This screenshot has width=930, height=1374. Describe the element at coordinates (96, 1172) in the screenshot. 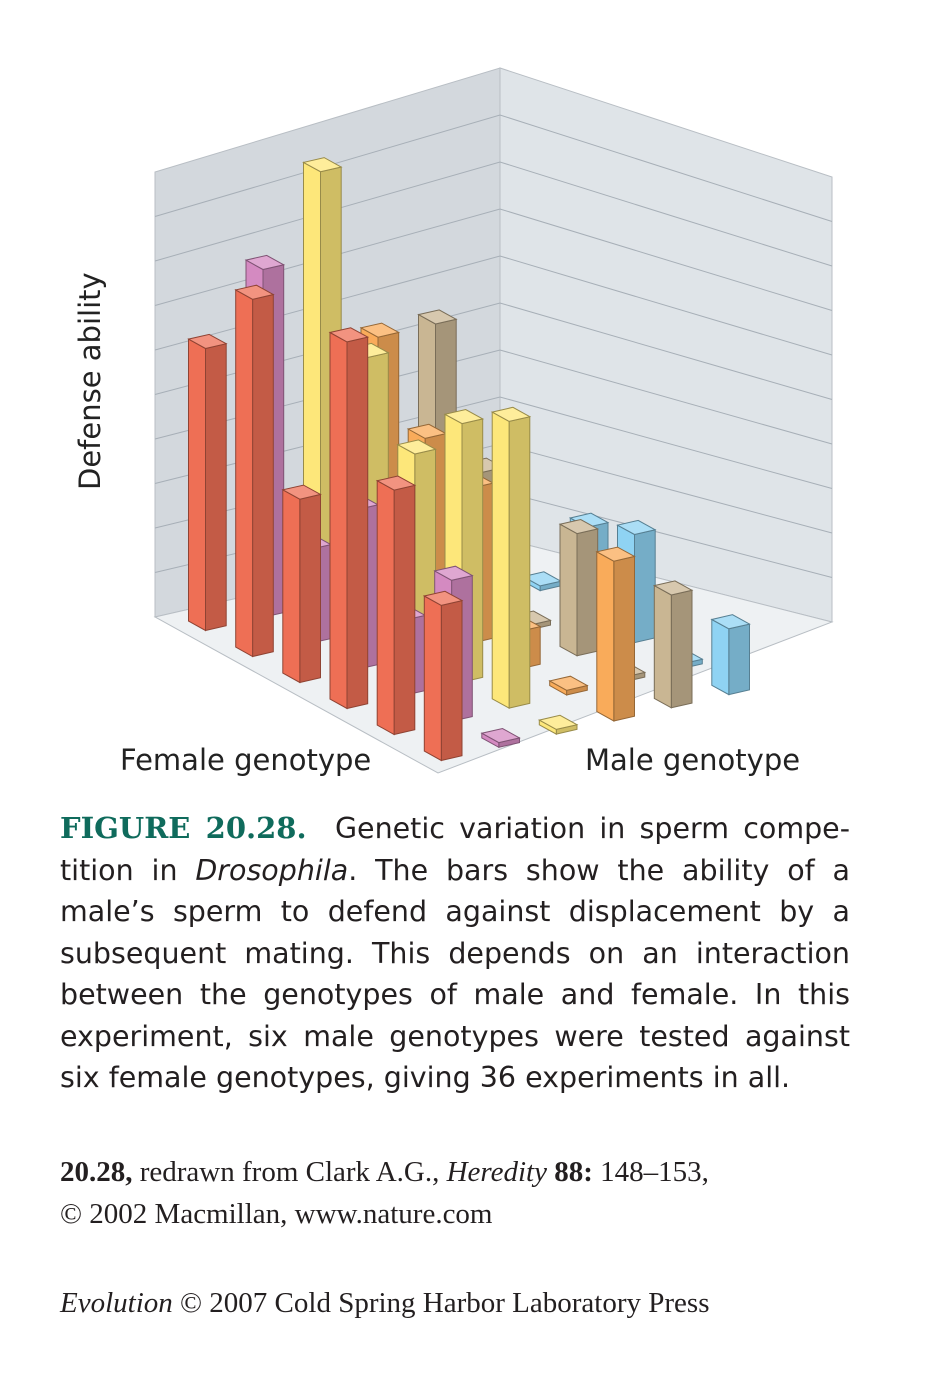

I see `credit-ref: 20.28,` at that location.